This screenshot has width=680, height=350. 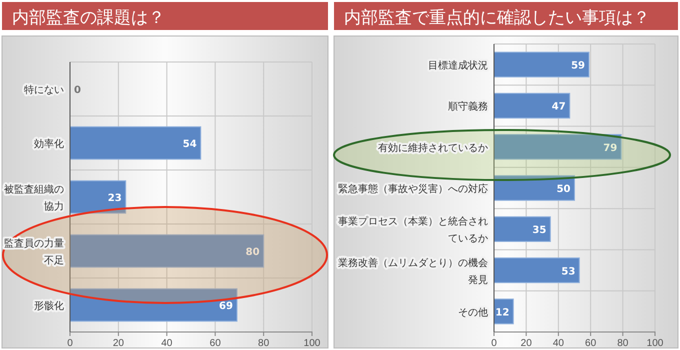 What do you see at coordinates (563, 189) in the screenshot?
I see `data-label: 50` at bounding box center [563, 189].